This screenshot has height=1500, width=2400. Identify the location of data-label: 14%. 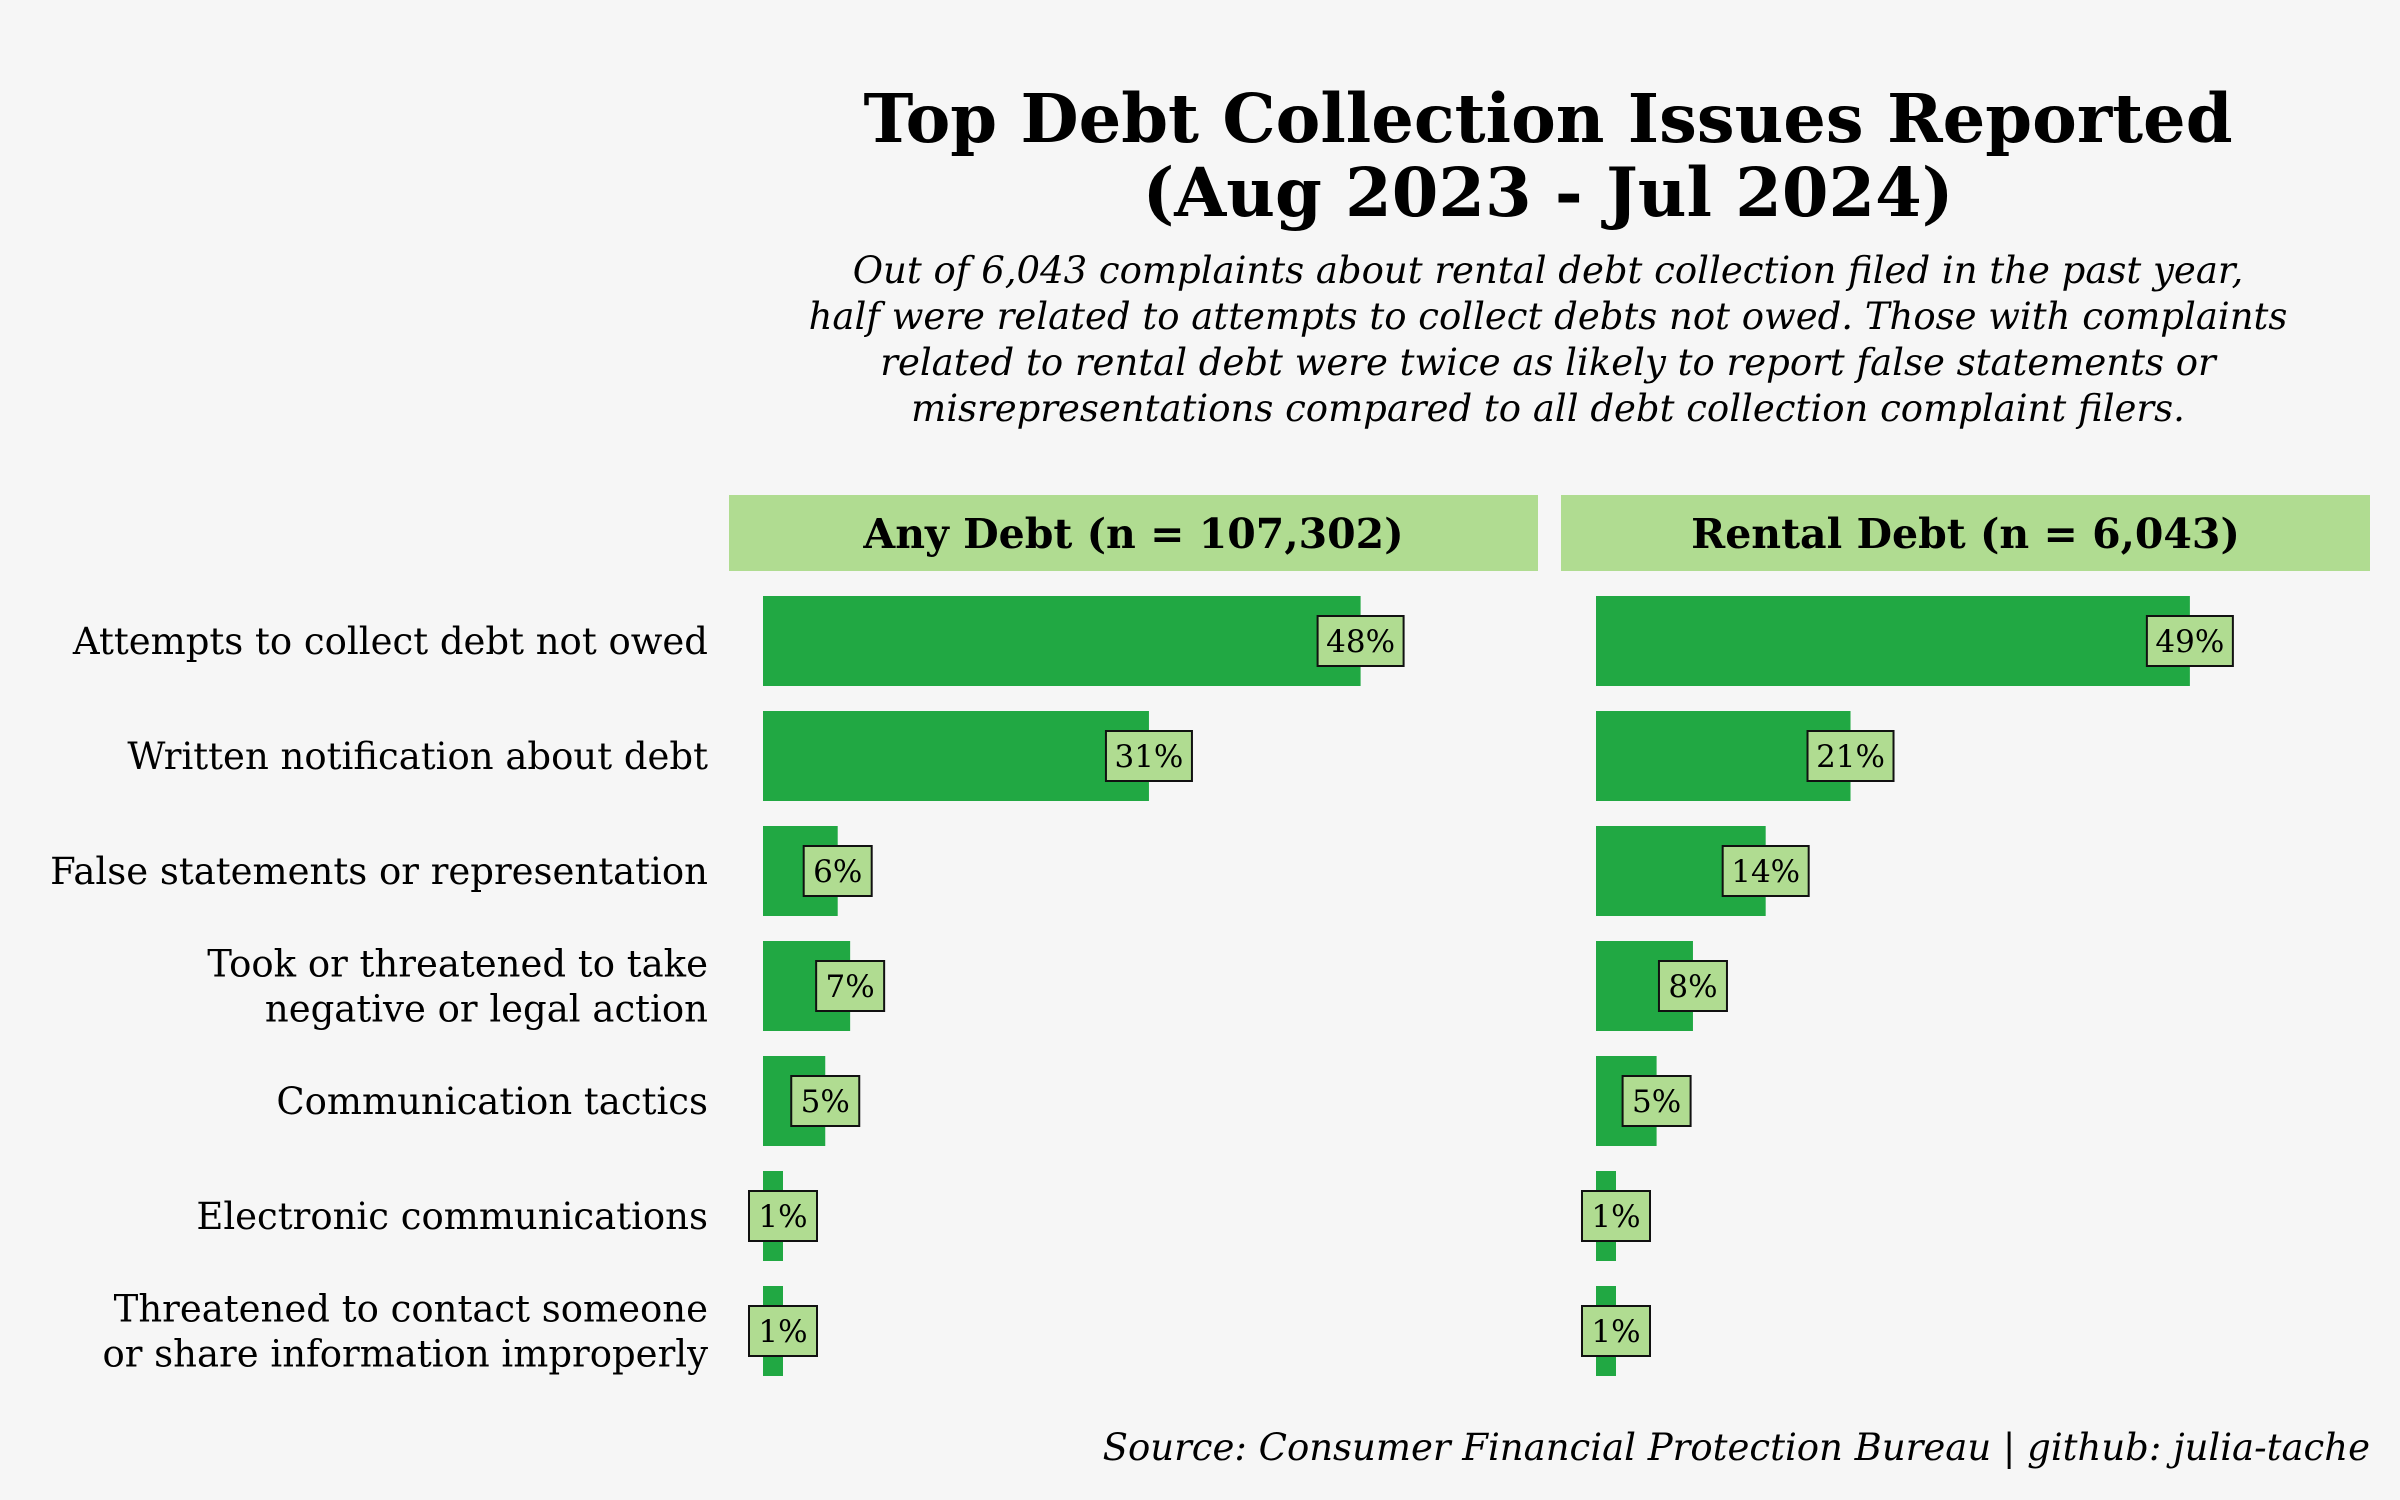
(1765, 872).